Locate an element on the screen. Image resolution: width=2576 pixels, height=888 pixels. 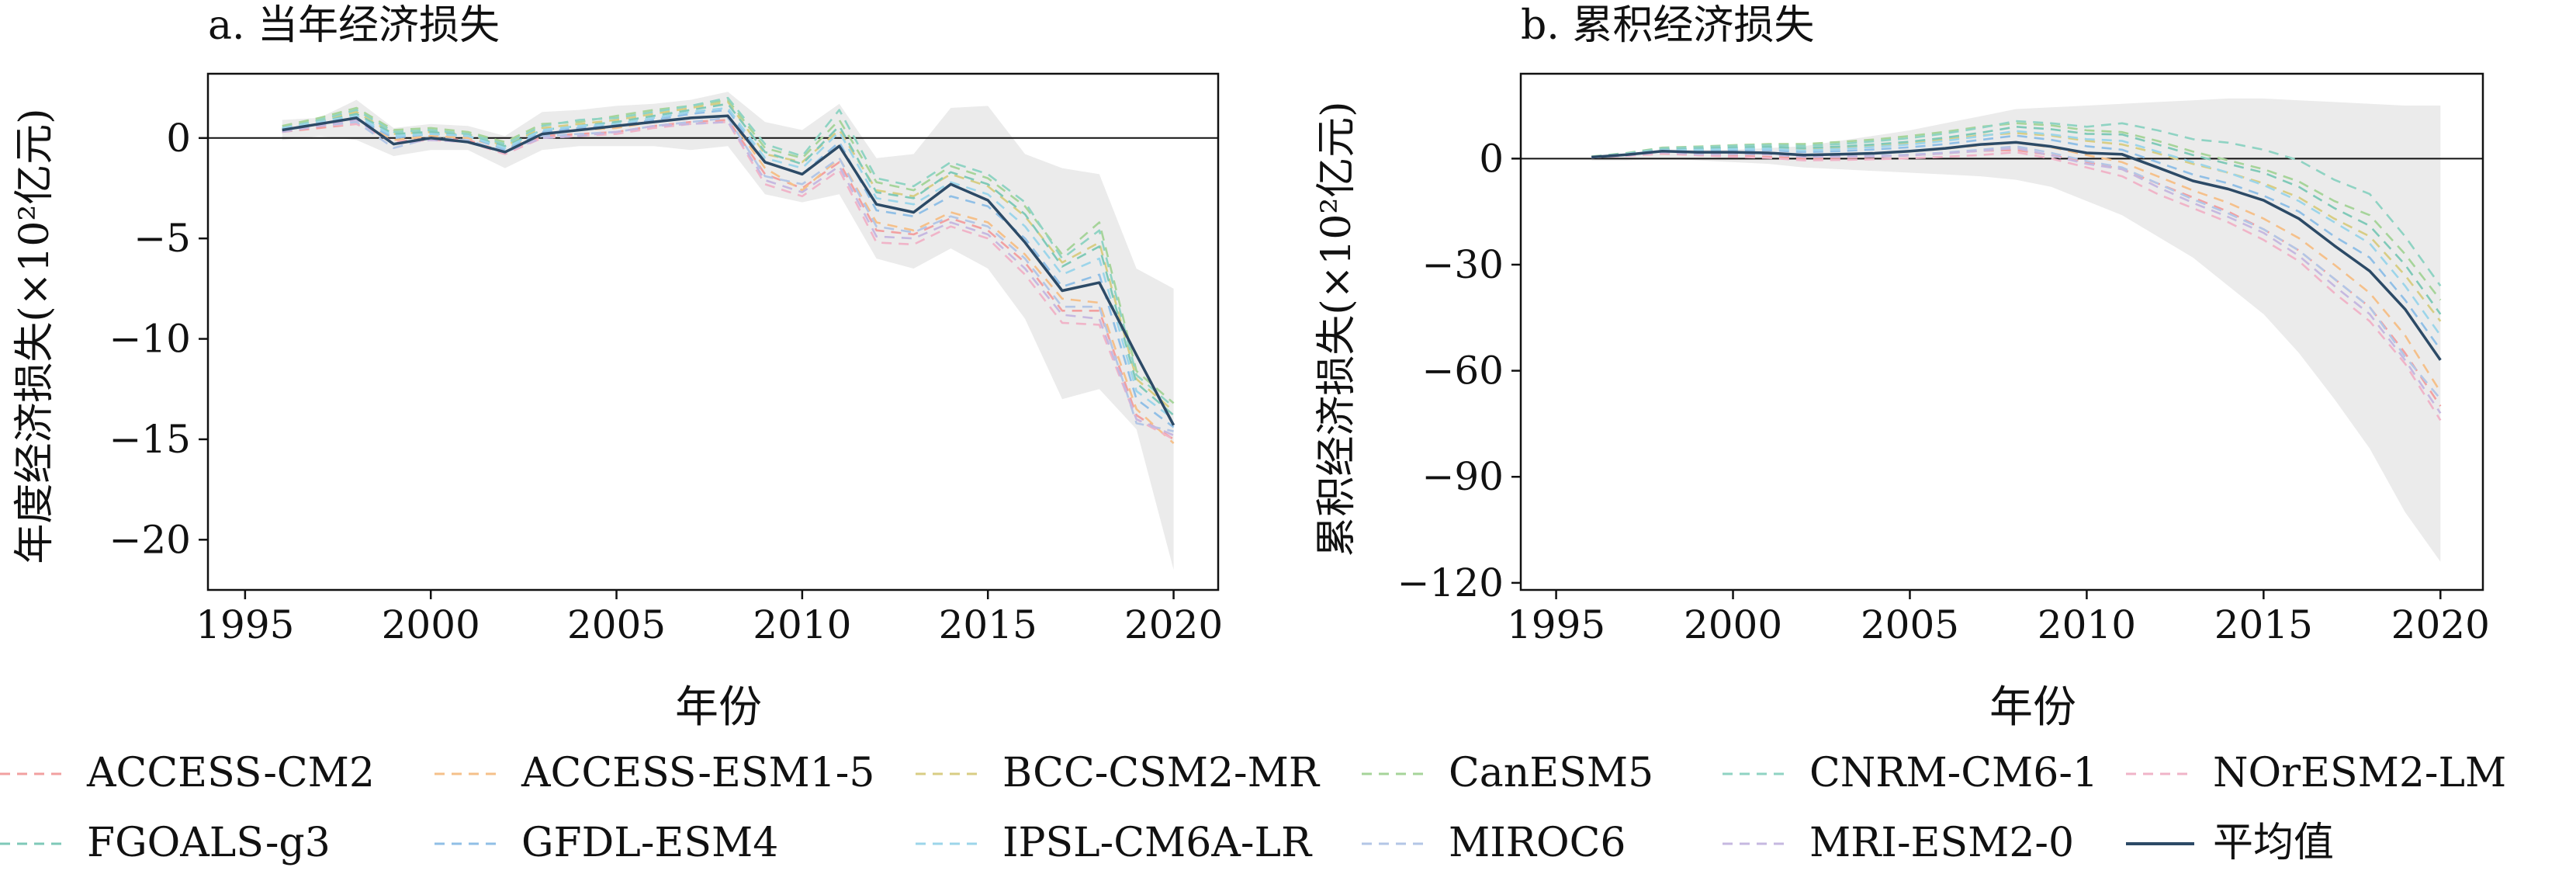
legend-label-1: ACCESS-CM2 is located at coordinates (230, 773).